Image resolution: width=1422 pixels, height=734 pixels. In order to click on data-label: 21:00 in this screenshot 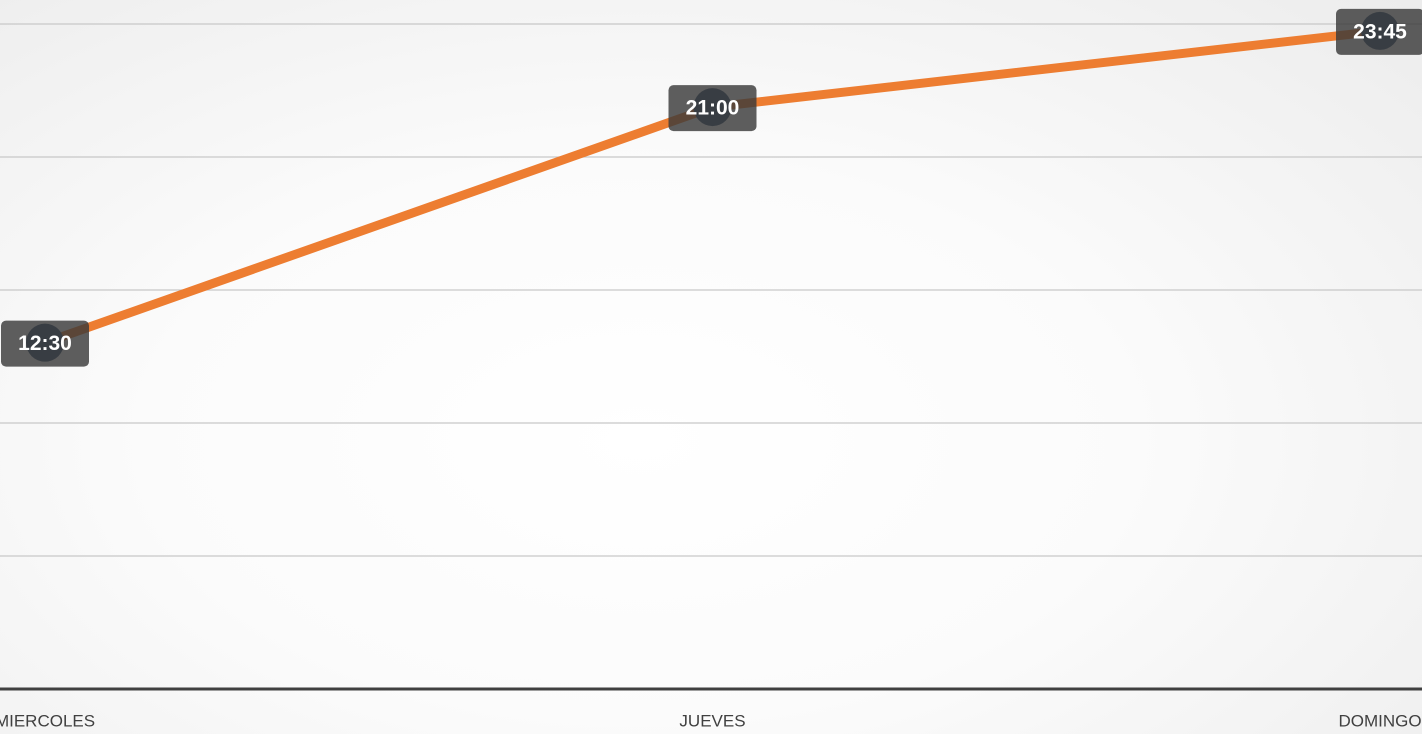, I will do `click(713, 108)`.